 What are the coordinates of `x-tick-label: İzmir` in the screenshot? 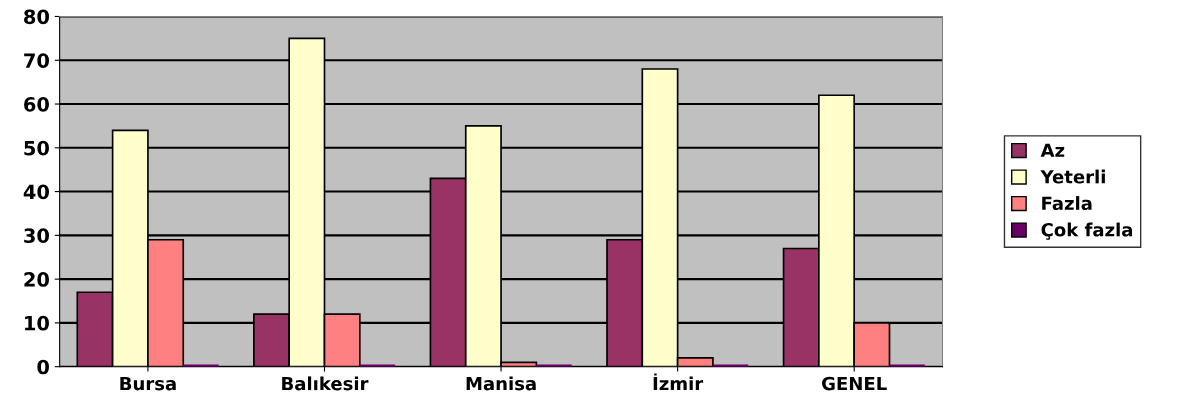 It's located at (678, 382).